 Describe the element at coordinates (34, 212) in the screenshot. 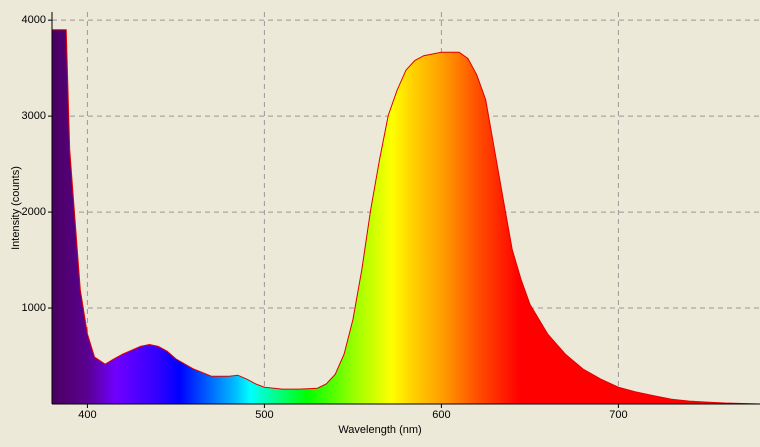

I see `y-tick-label: 2000` at that location.